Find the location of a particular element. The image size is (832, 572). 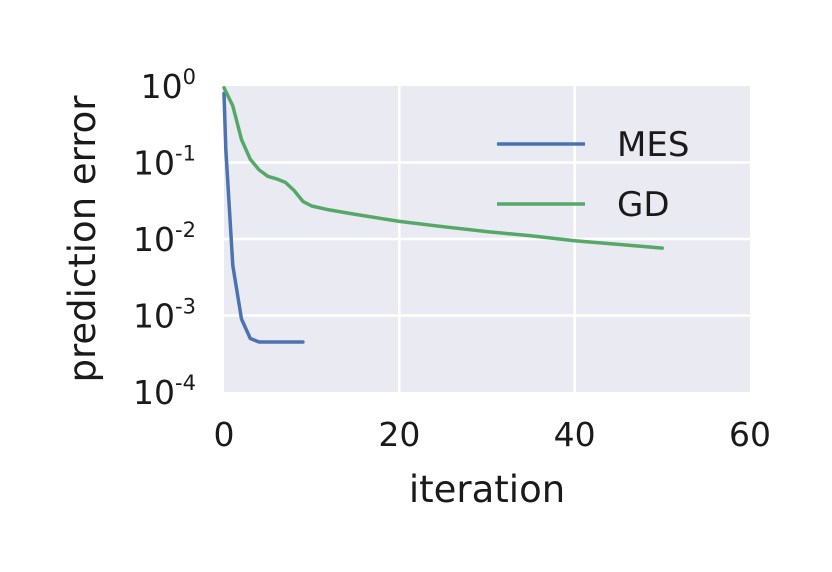

x-axis-label: iteration is located at coordinates (487, 489).